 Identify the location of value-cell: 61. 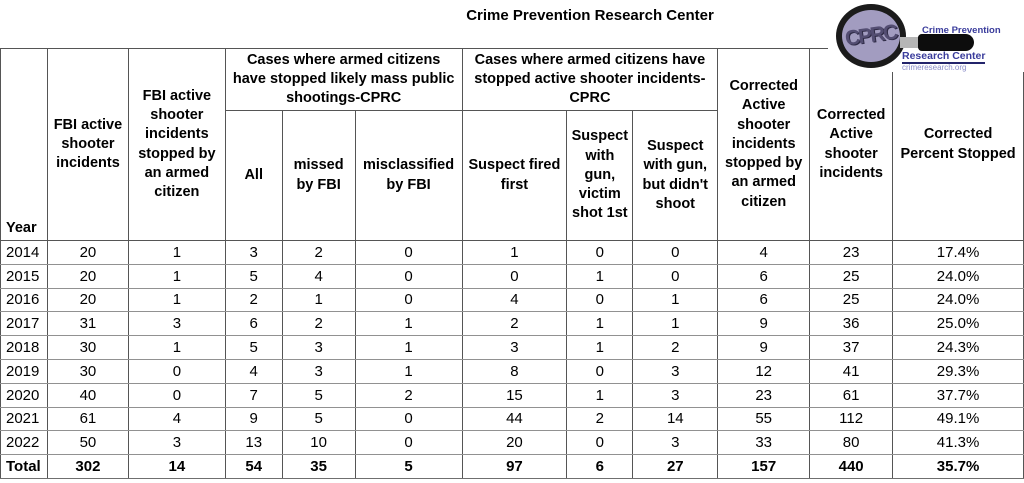
(87, 419).